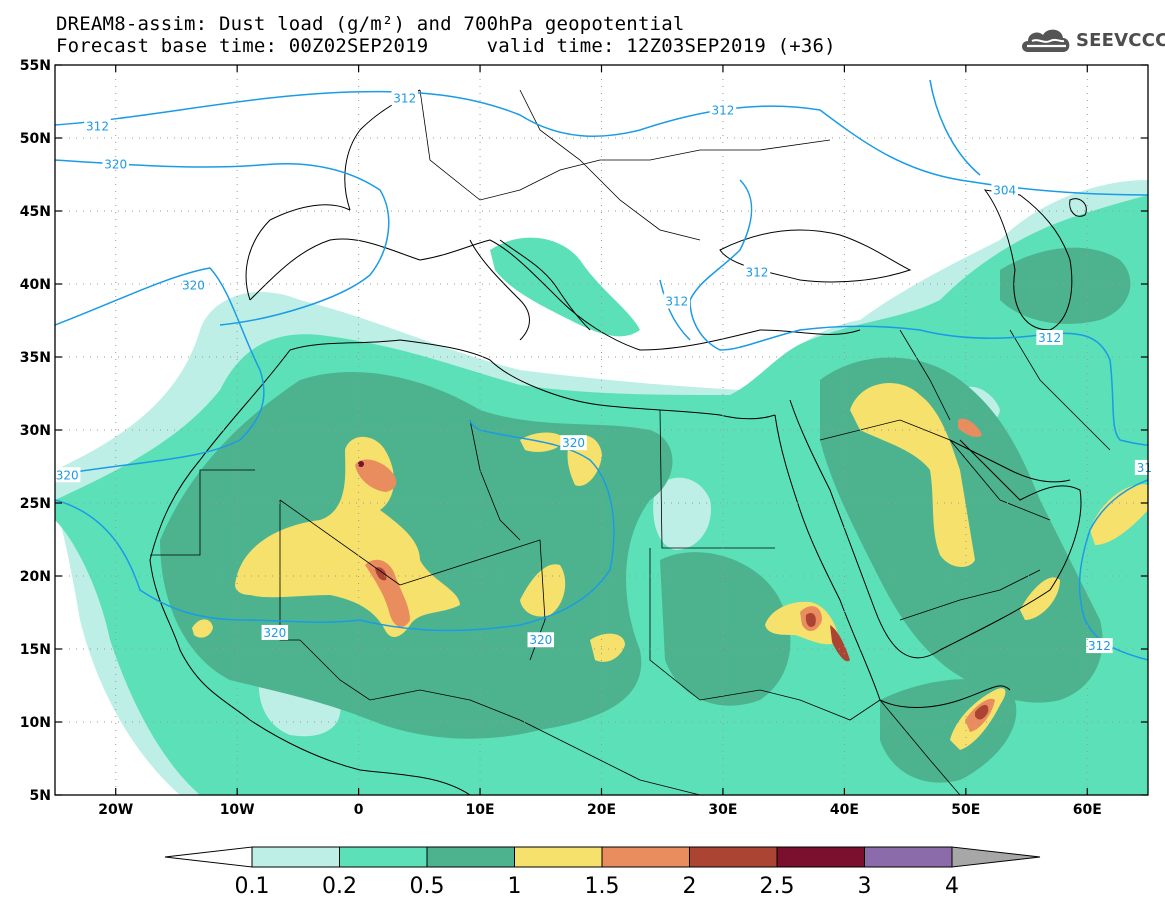 Image resolution: width=1165 pixels, height=907 pixels. Describe the element at coordinates (361, 464) in the screenshot. I see `dust-band-2.5-mali` at that location.